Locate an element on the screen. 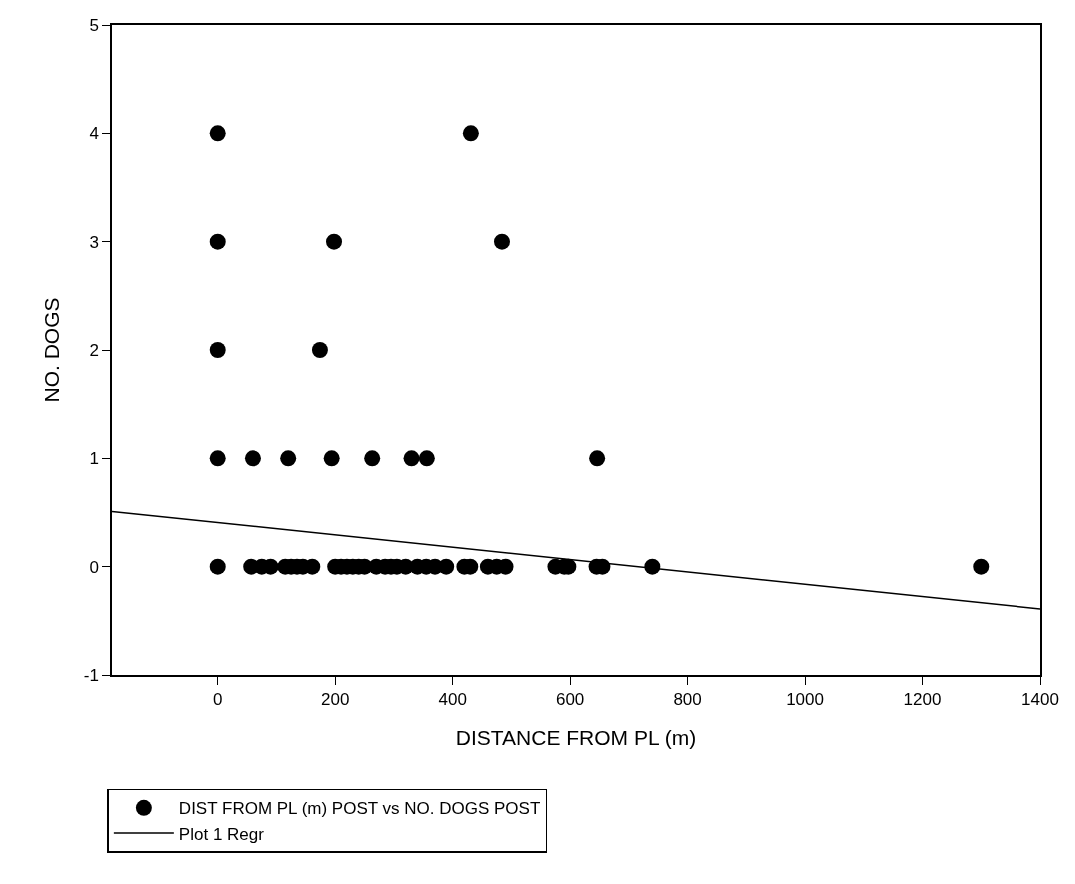 Image resolution: width=1075 pixels, height=884 pixels. x-tick-label: 400 is located at coordinates (452, 700).